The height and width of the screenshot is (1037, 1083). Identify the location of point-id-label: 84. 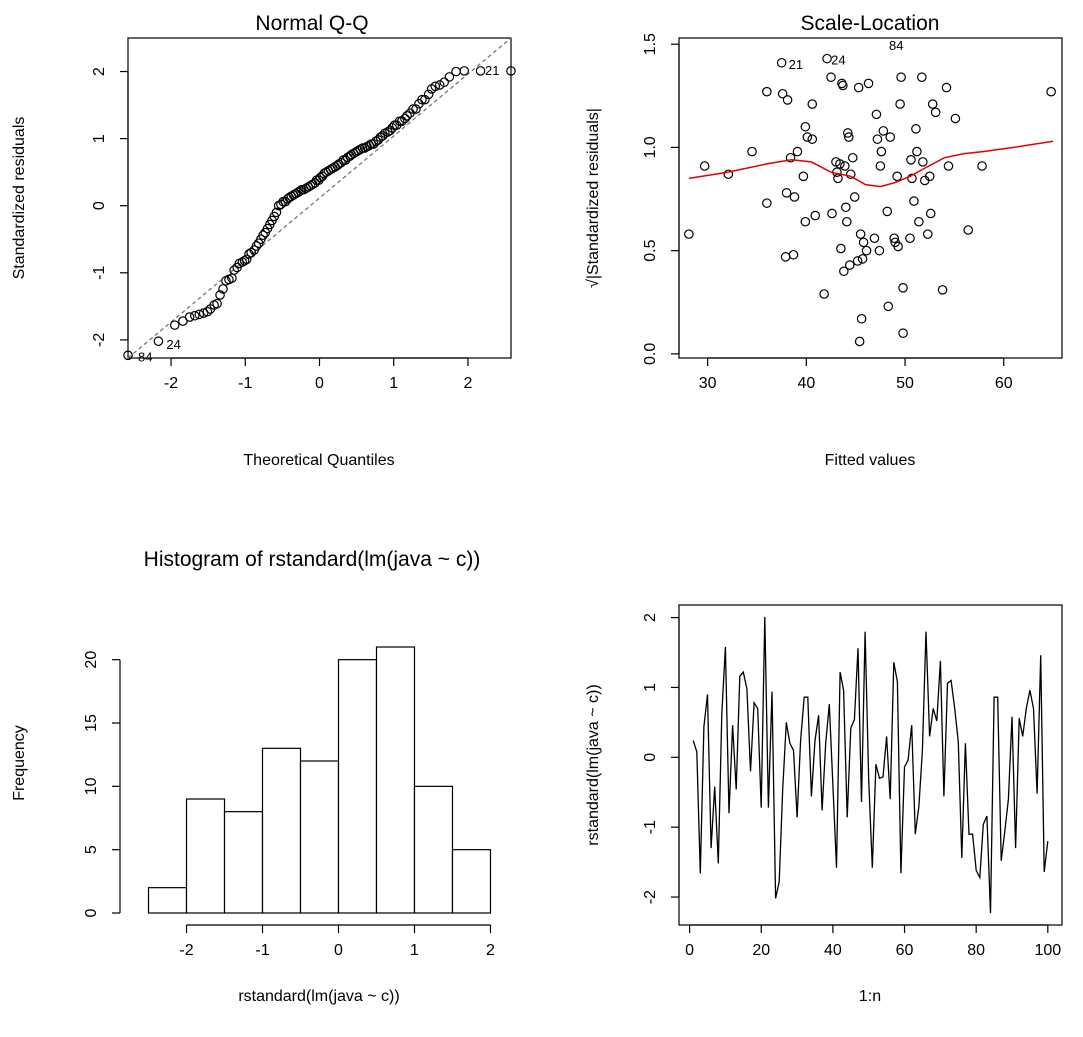
(896, 45).